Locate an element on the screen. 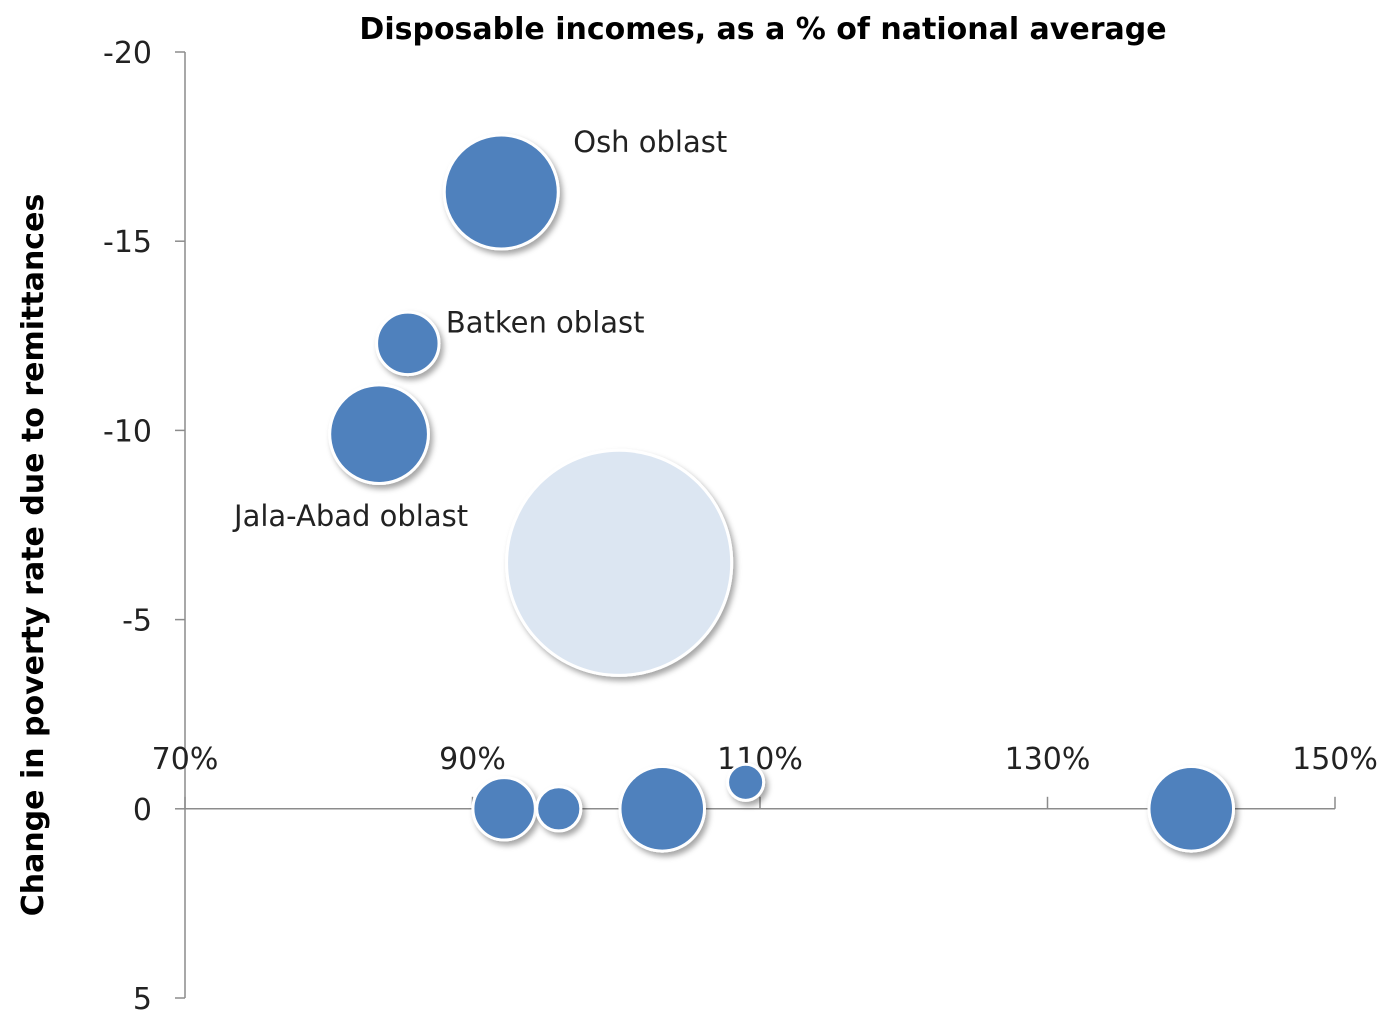 This screenshot has width=1387, height=1012. x-tick-label: 90% is located at coordinates (472, 759).